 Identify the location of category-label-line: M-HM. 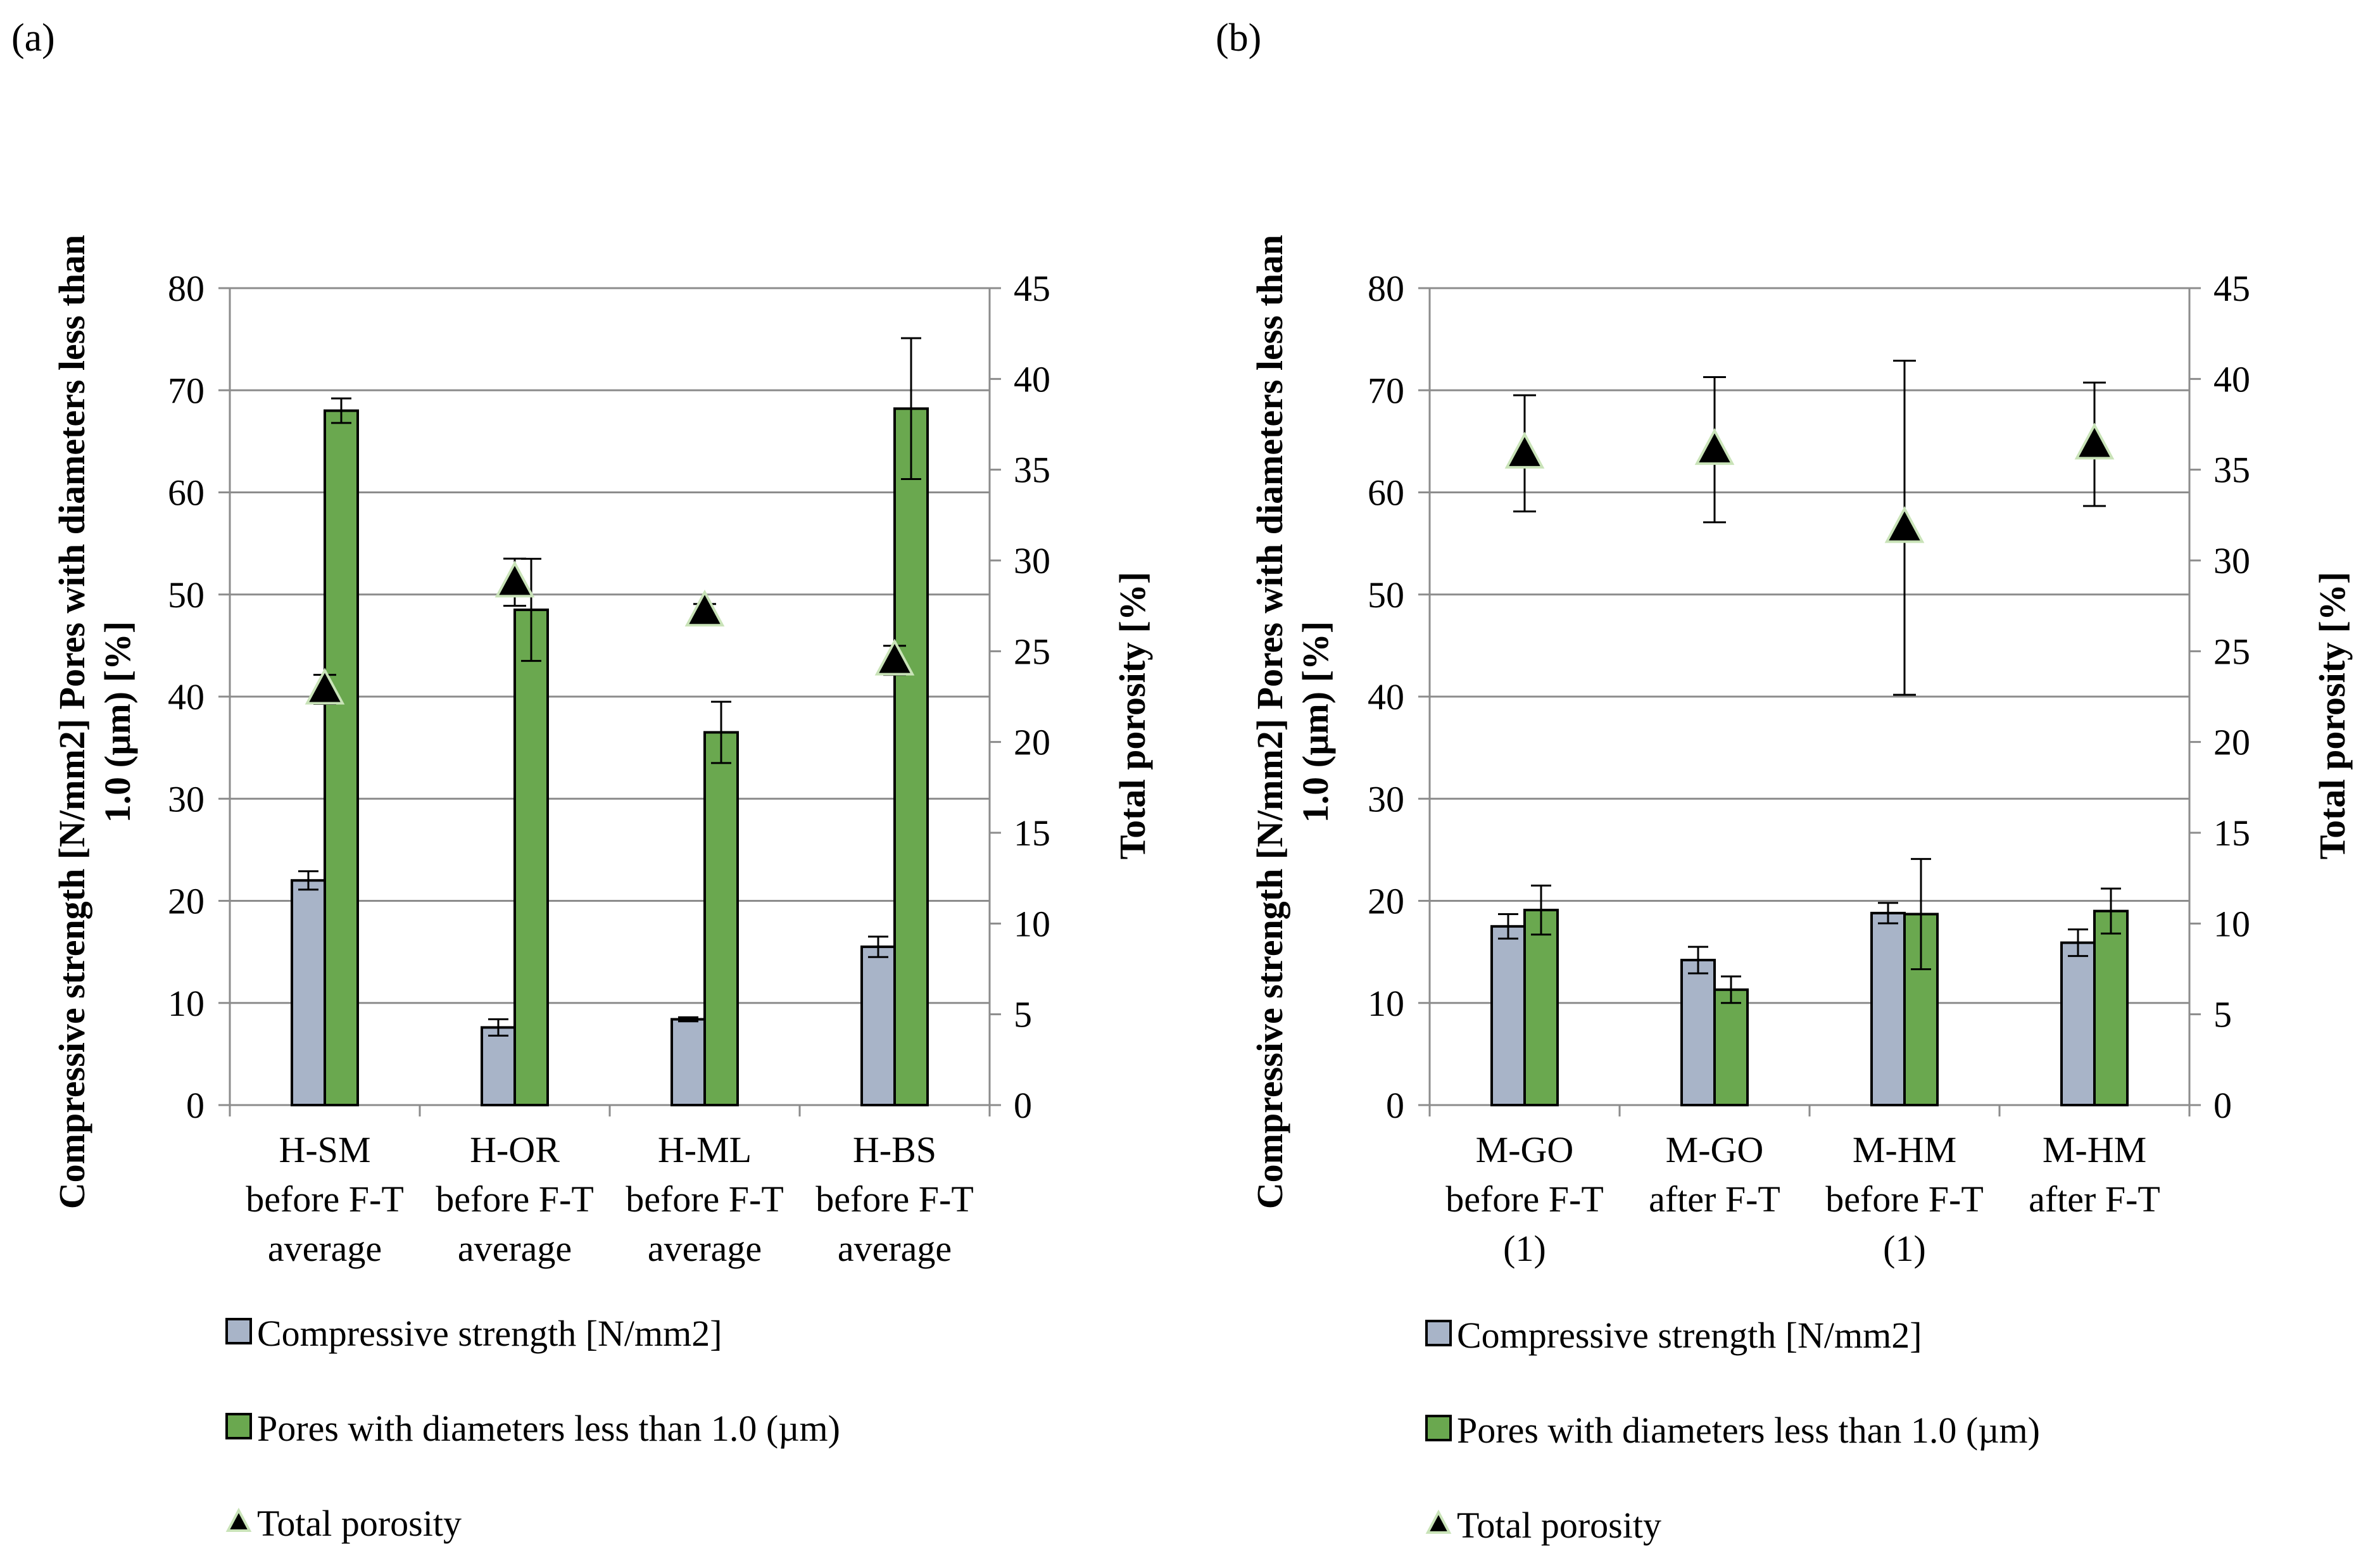
(1904, 1150).